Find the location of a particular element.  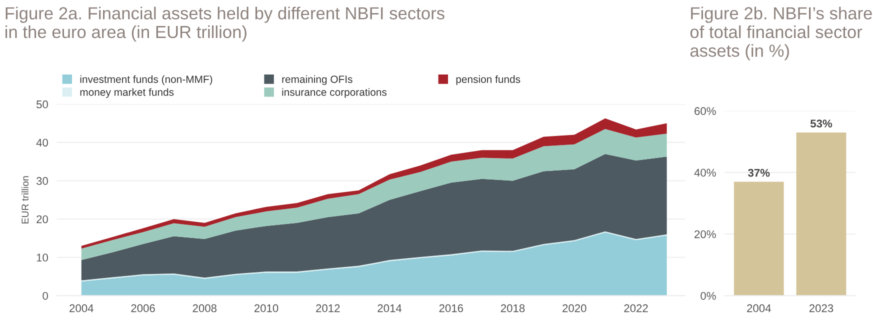

x-tick-label: 2008 is located at coordinates (204, 308).